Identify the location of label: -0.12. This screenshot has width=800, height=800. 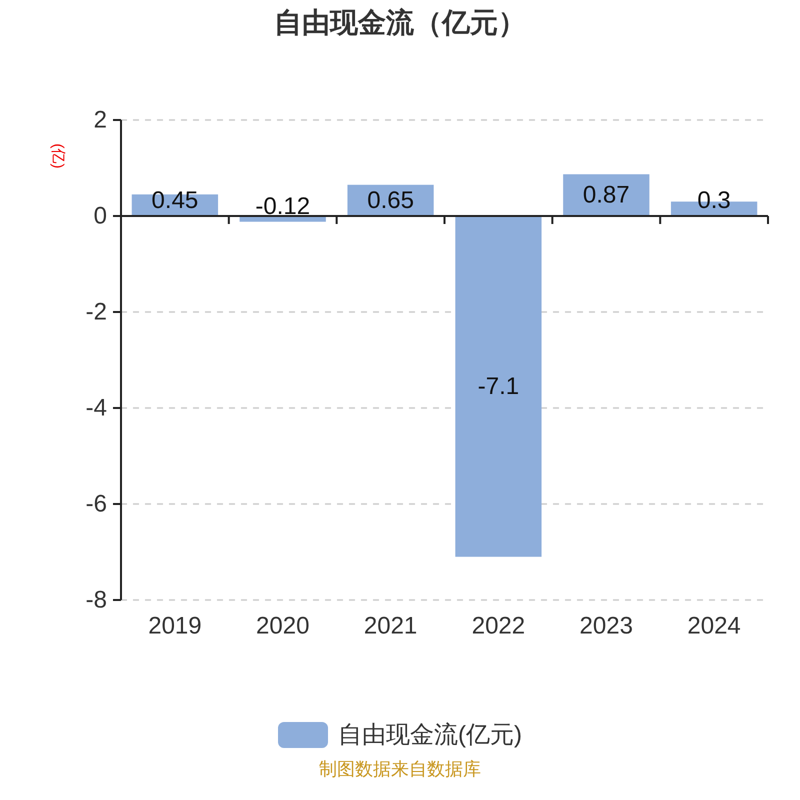
(282, 206).